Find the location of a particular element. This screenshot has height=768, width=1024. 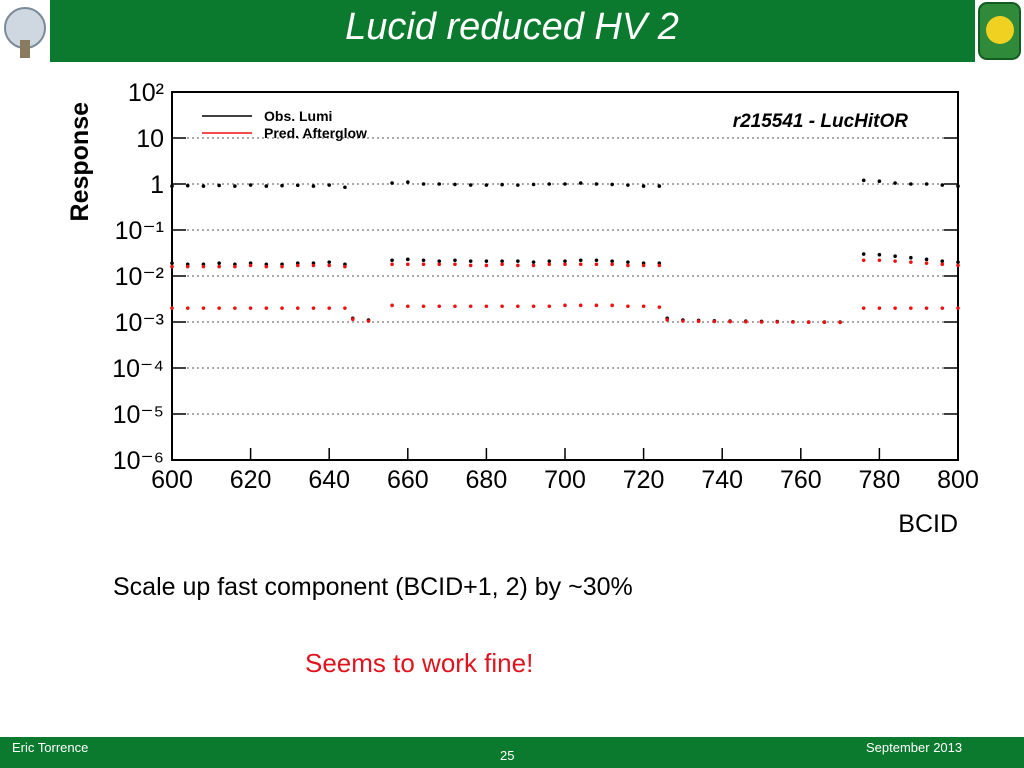

logo-right-icon is located at coordinates (999, 31).